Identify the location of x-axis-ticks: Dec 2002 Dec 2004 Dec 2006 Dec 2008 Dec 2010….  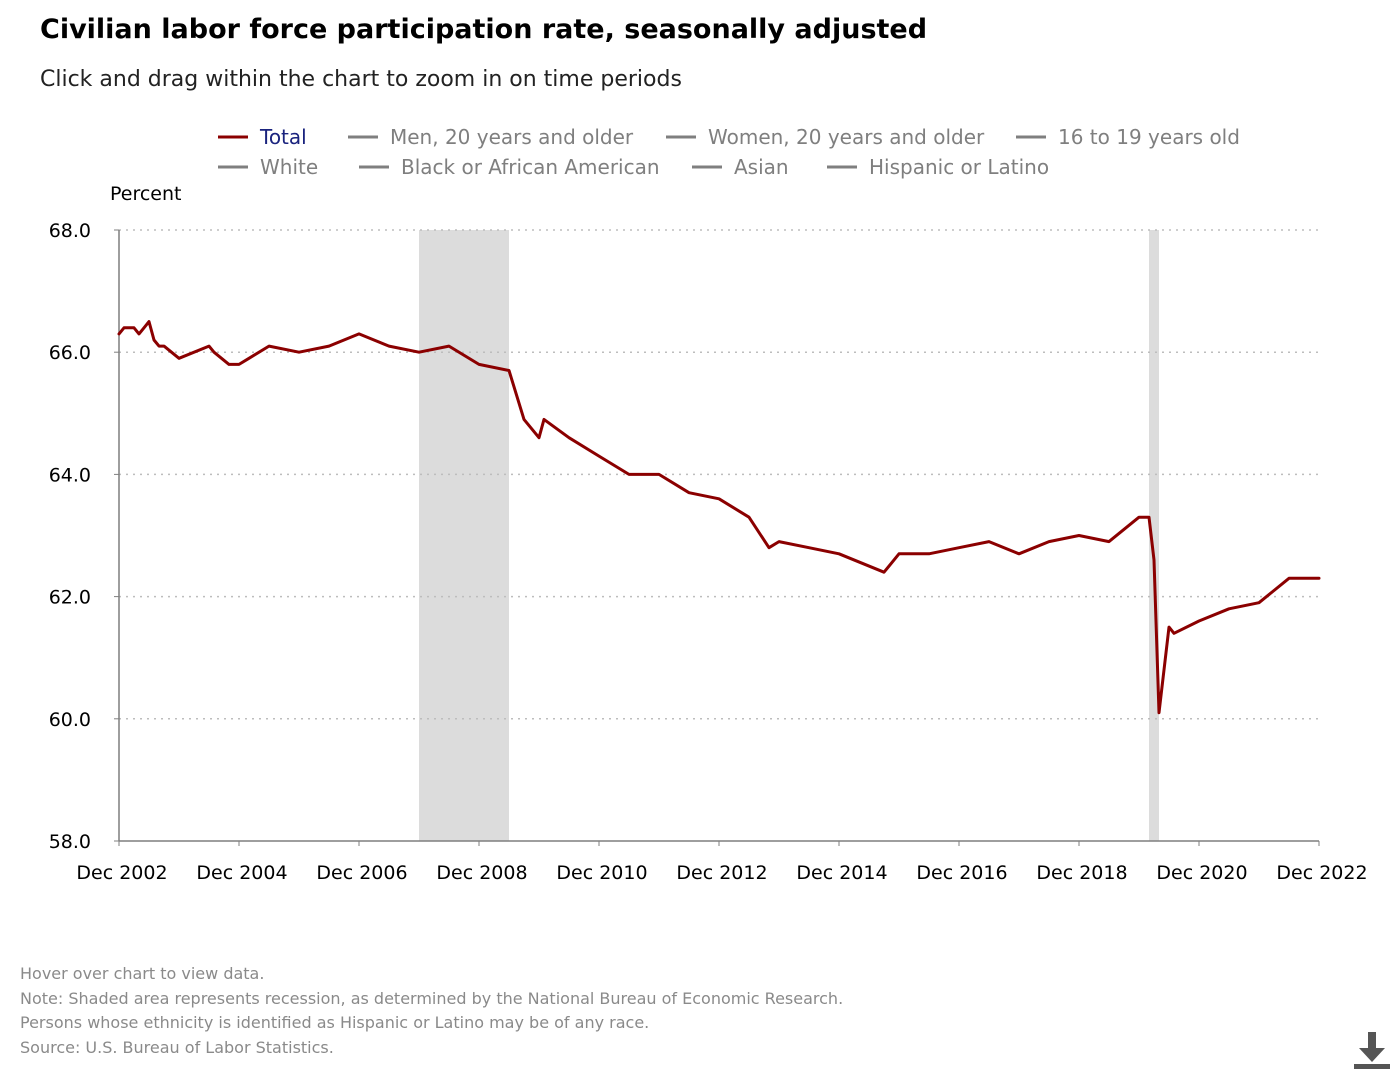
(722, 862).